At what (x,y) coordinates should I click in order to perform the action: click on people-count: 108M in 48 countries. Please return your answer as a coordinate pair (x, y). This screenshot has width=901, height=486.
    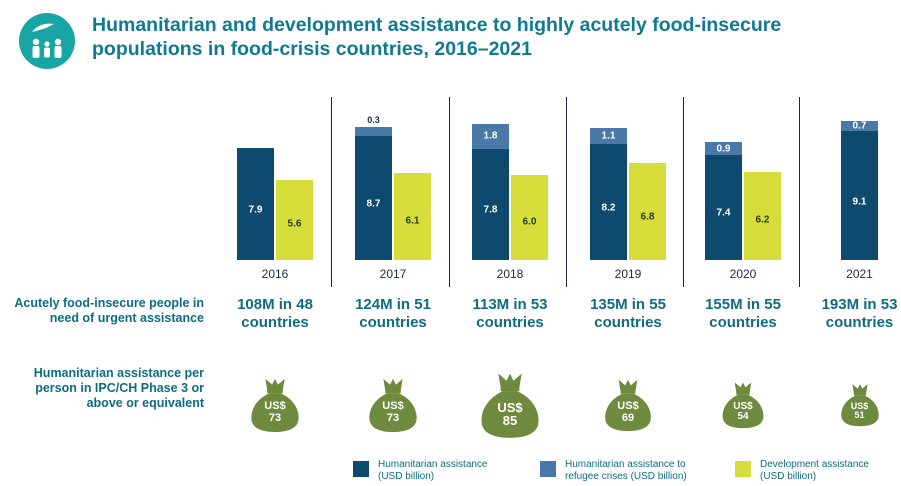
    Looking at the image, I should click on (275, 314).